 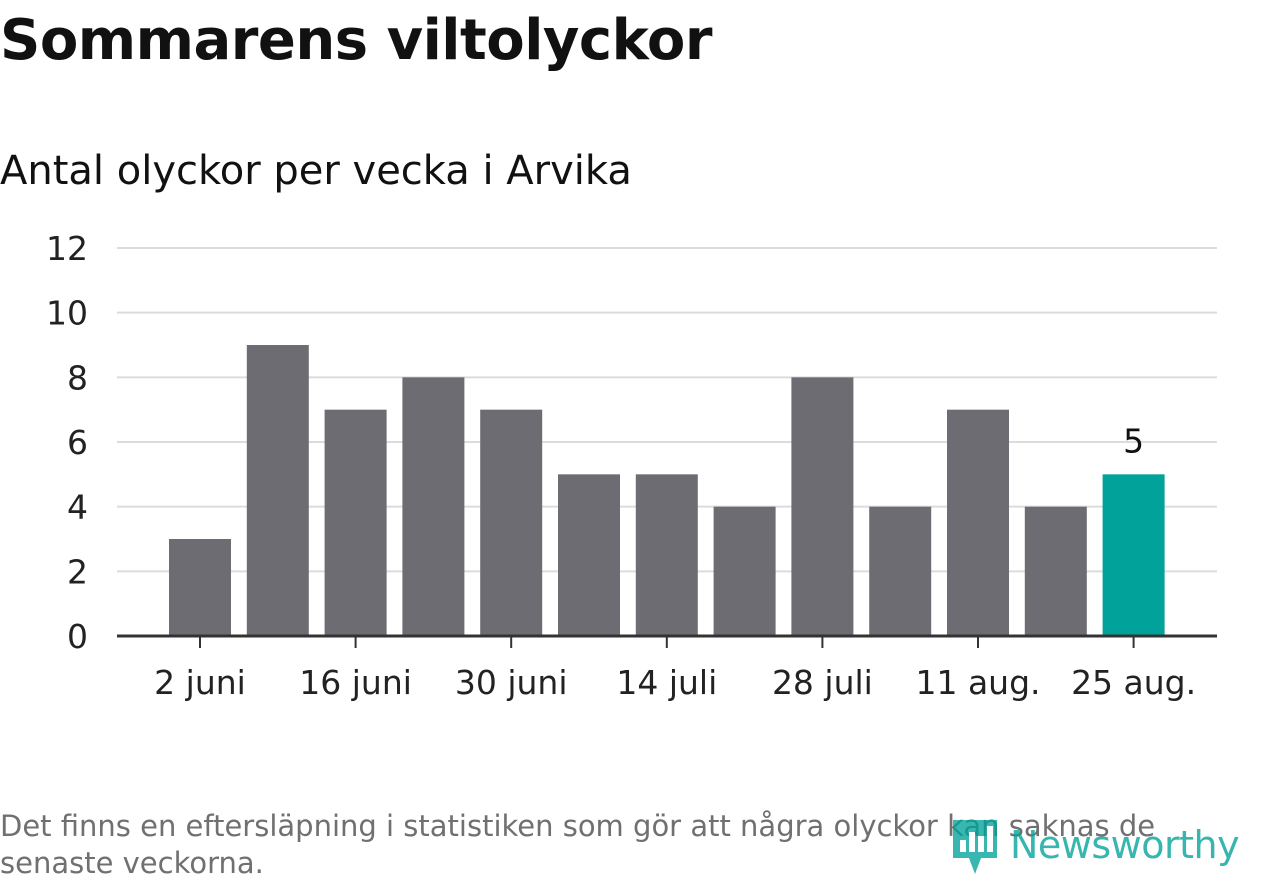 What do you see at coordinates (77, 571) in the screenshot?
I see `y-tick-label: 2` at bounding box center [77, 571].